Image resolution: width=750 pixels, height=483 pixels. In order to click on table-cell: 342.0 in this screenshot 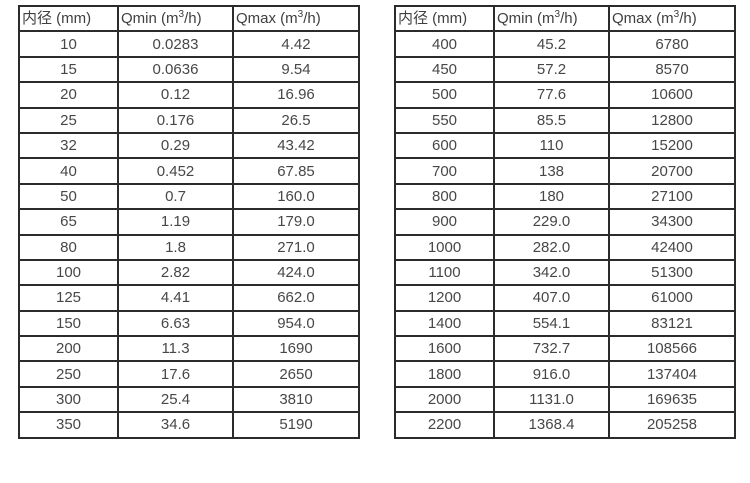, I will do `click(551, 272)`.